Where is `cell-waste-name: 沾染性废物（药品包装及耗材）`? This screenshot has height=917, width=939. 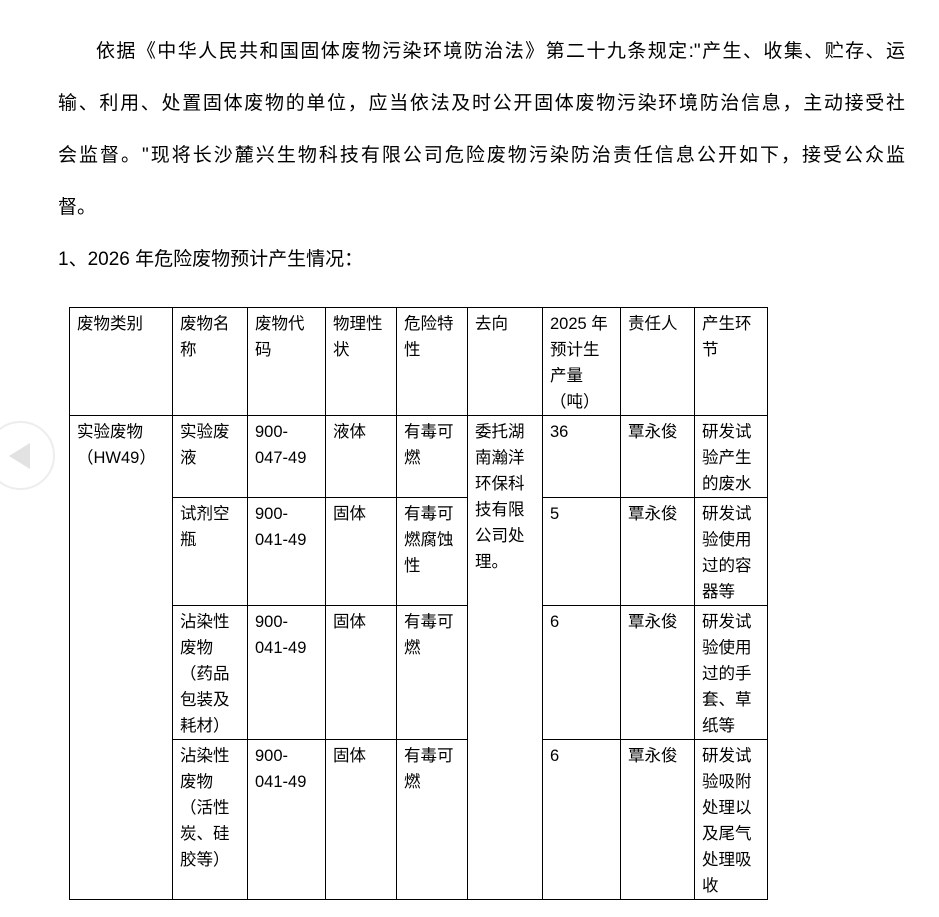 cell-waste-name: 沾染性废物（药品包装及耗材） is located at coordinates (210, 672).